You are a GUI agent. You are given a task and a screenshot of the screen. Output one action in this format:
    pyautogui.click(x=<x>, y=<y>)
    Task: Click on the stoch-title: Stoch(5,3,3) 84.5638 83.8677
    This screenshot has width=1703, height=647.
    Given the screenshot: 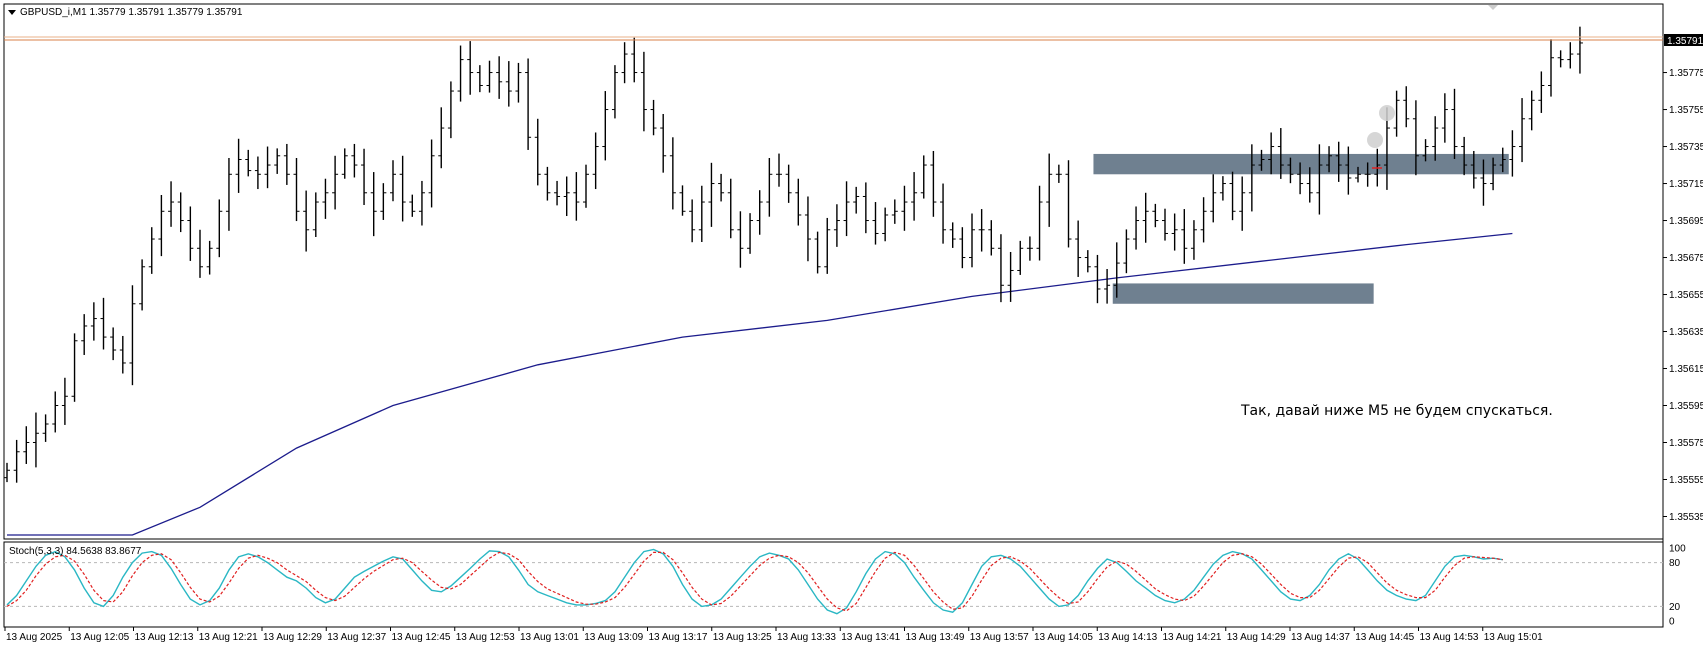 What is the action you would take?
    pyautogui.click(x=75, y=551)
    